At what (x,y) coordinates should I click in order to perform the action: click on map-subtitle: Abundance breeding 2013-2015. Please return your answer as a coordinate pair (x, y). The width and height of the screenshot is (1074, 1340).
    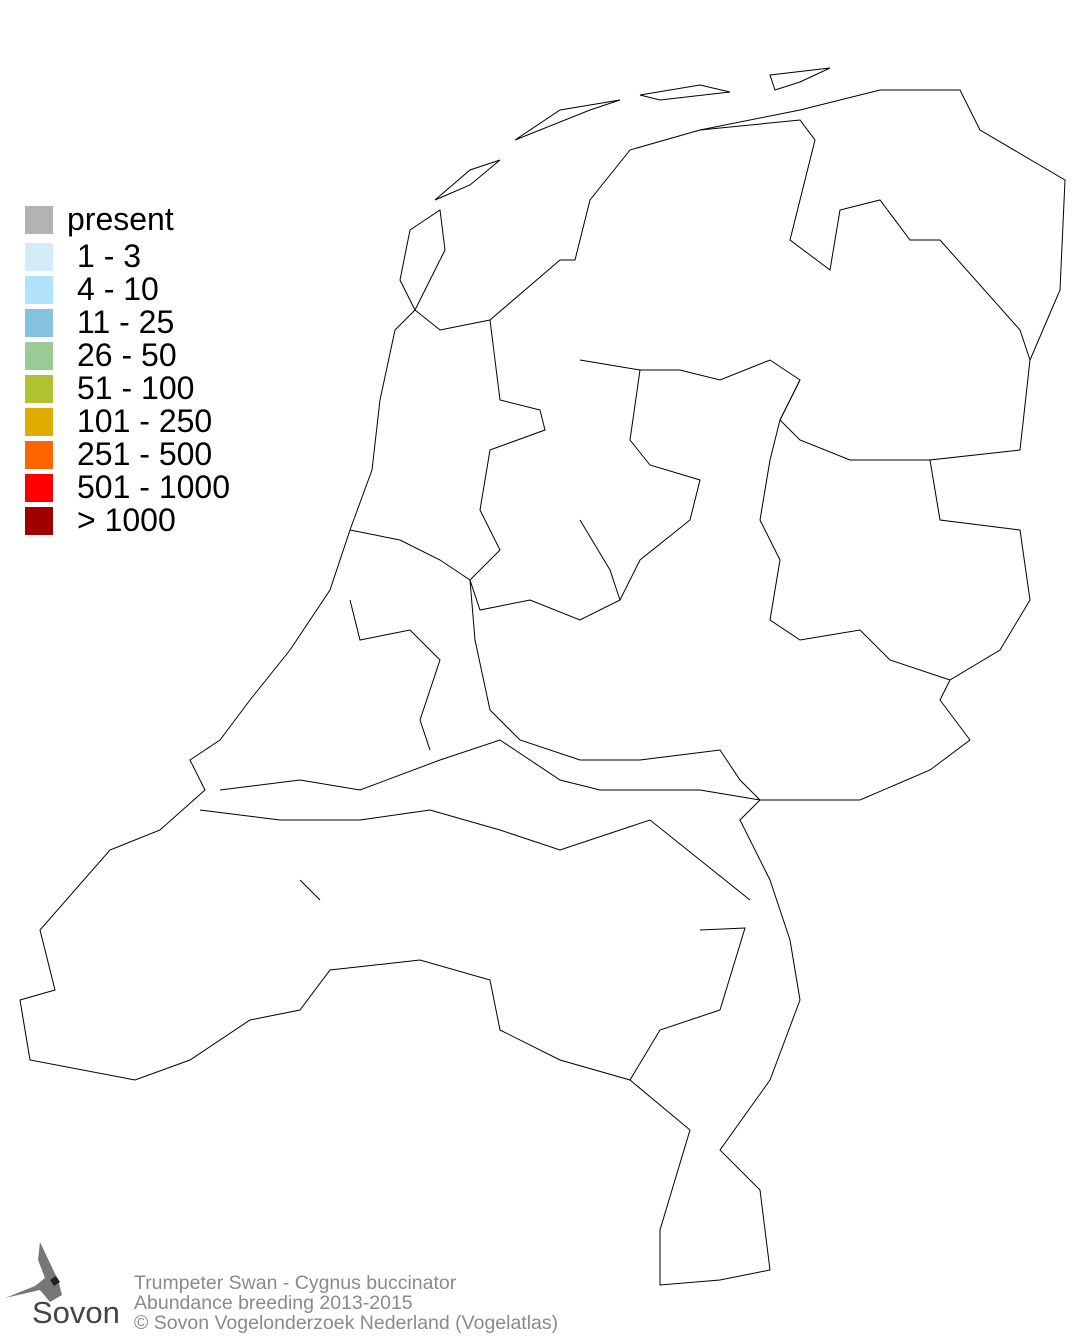
    Looking at the image, I should click on (273, 1303).